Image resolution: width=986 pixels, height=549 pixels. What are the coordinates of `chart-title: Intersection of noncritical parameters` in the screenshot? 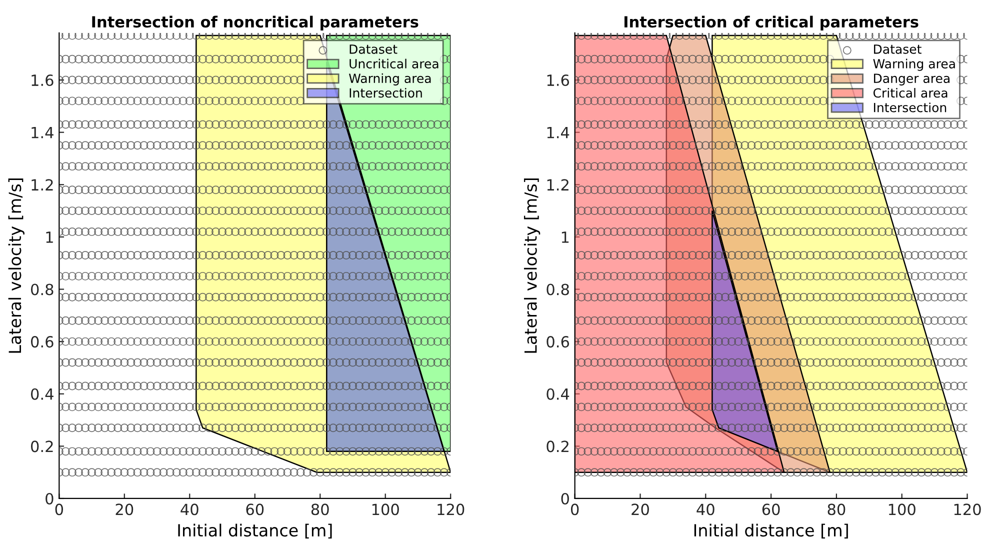 It's located at (255, 23).